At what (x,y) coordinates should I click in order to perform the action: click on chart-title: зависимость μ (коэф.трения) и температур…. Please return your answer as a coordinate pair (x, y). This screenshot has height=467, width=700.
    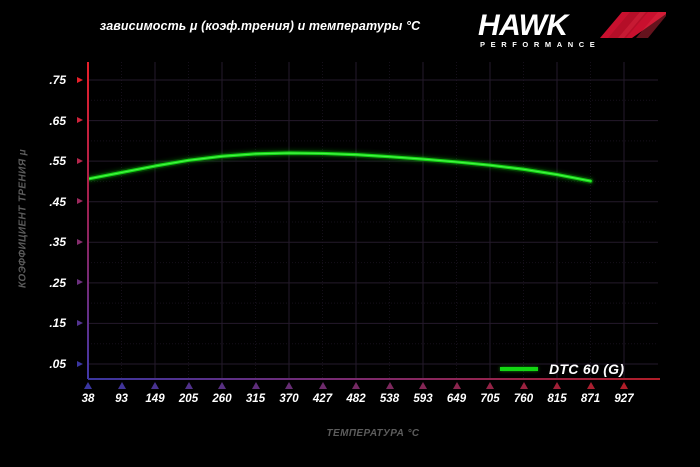
    Looking at the image, I should click on (260, 26).